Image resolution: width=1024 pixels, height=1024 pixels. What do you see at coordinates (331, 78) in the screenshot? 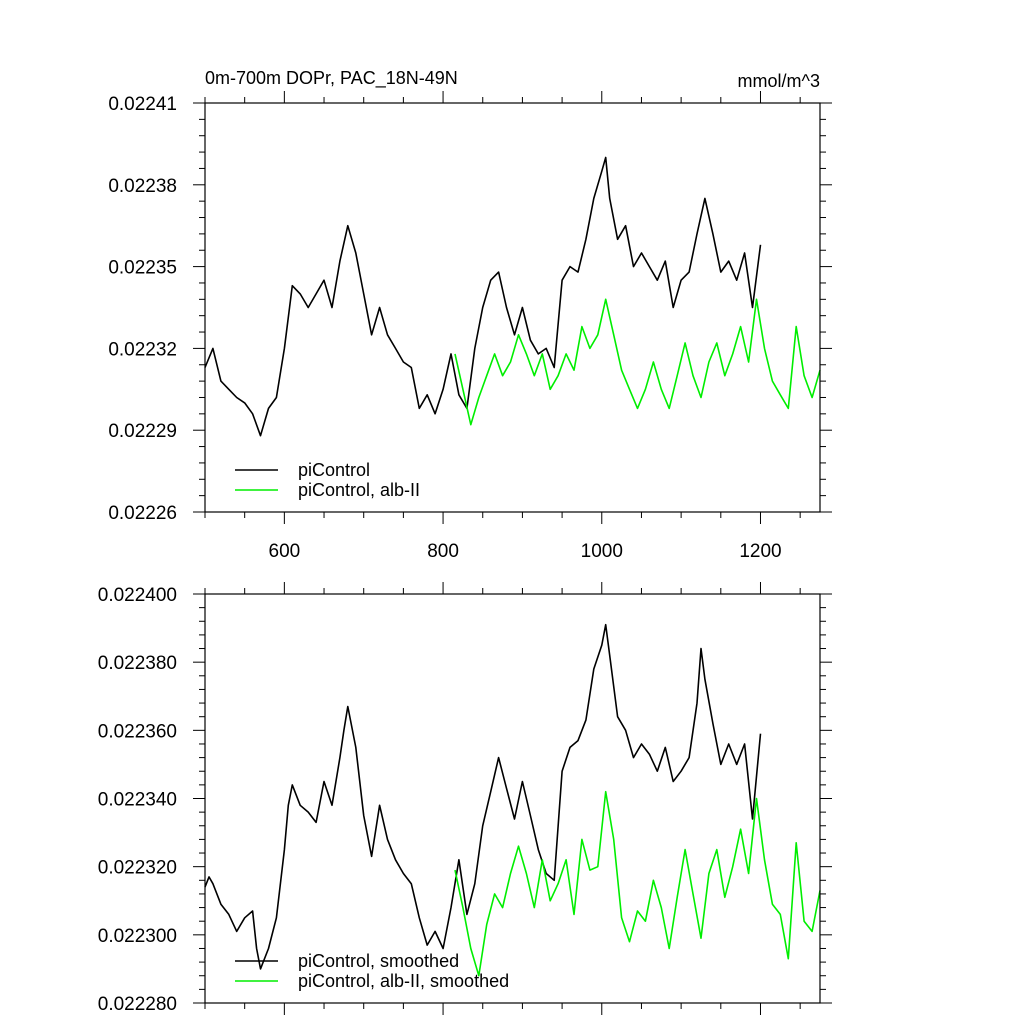
I see `chart-title: 0m-700m DOPr, PAC_18N-49N` at bounding box center [331, 78].